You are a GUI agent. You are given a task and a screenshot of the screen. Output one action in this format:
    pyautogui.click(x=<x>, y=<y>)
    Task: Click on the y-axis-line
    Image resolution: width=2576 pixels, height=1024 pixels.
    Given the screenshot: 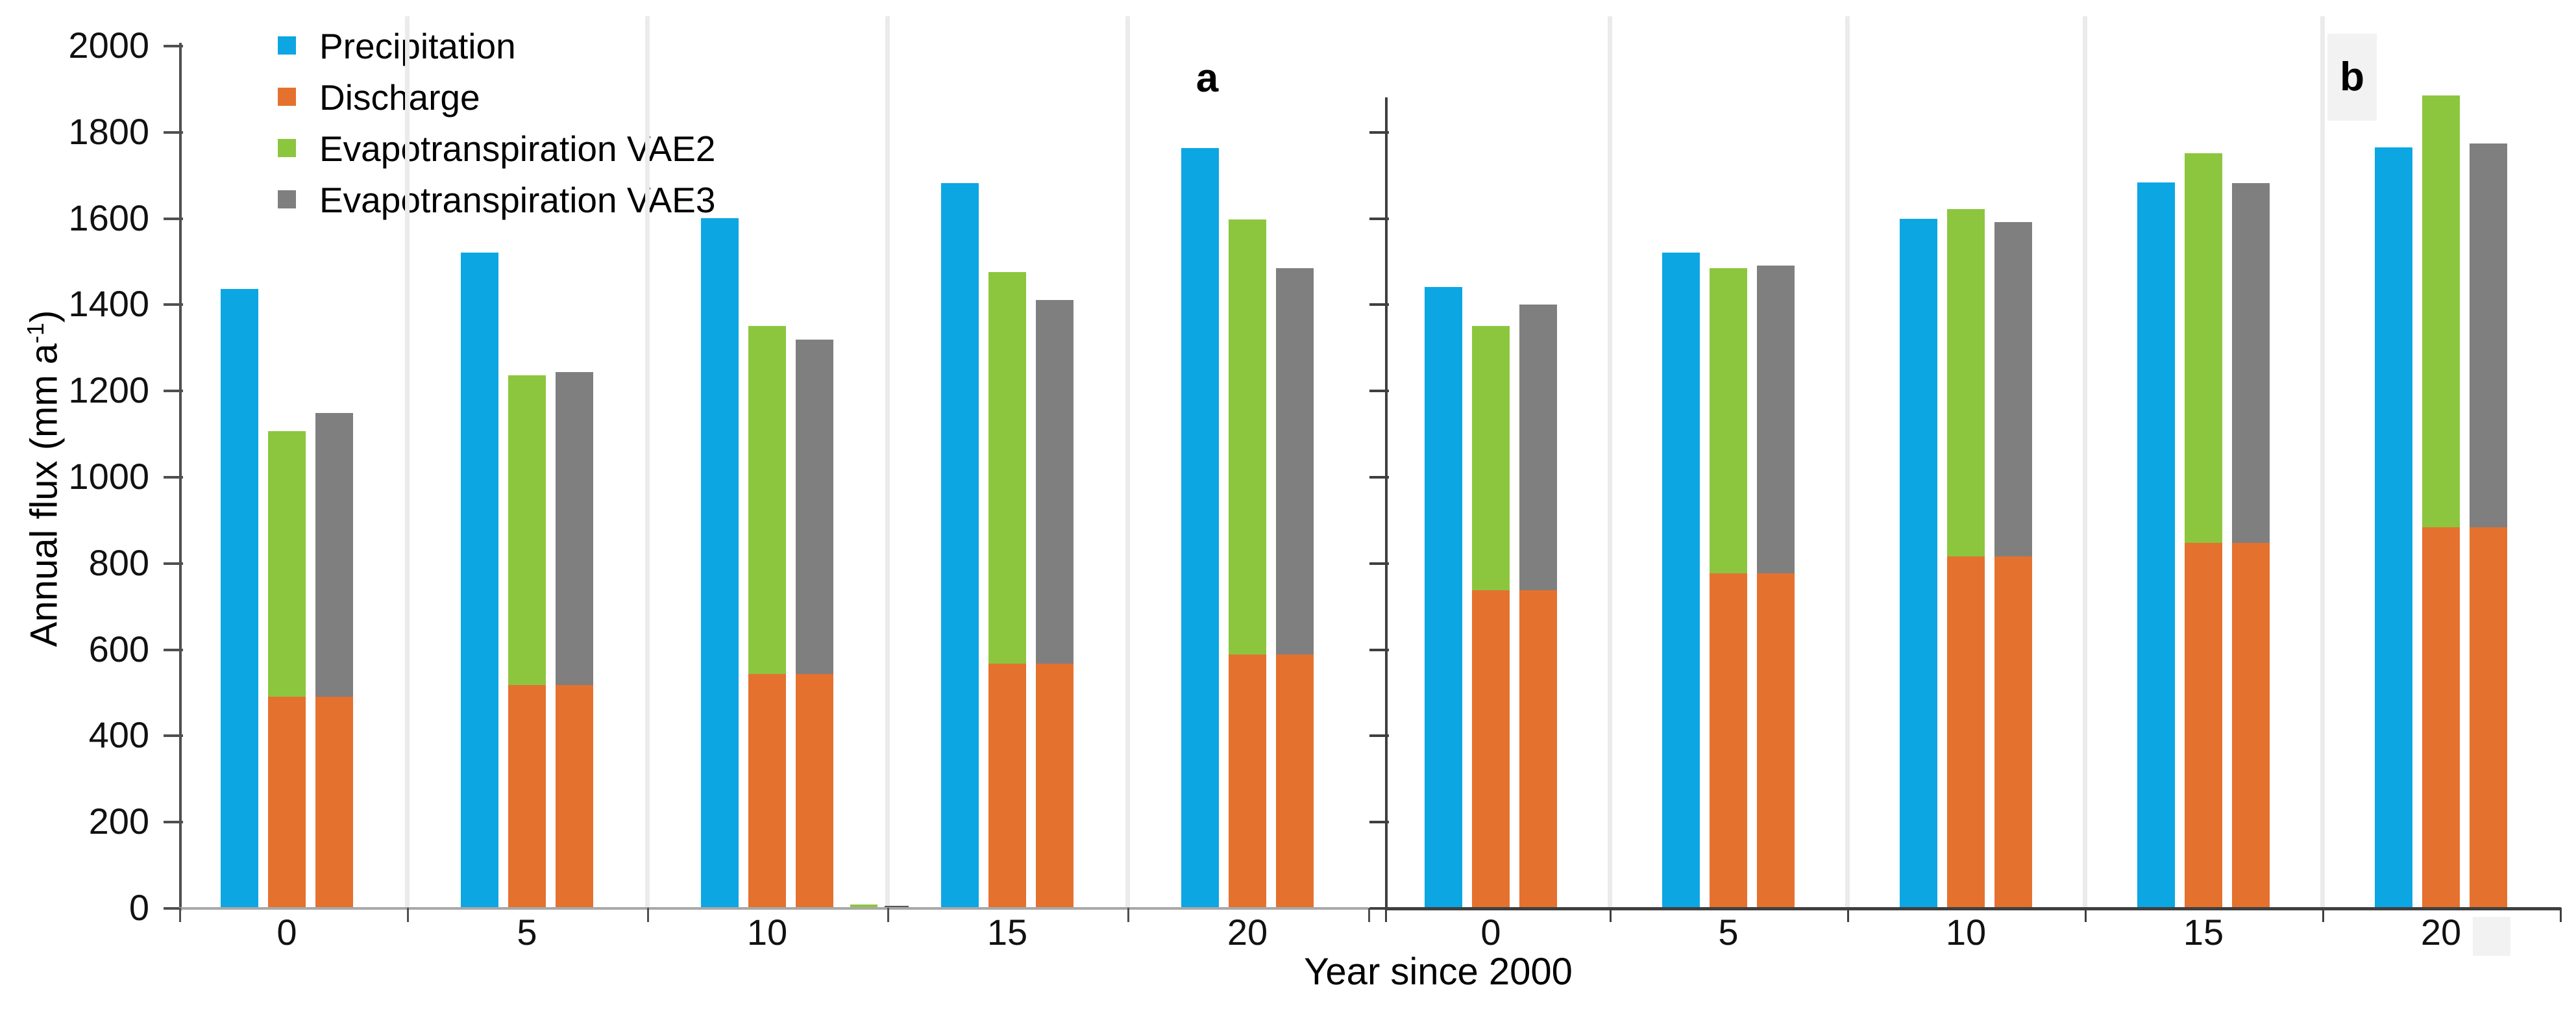 What is the action you would take?
    pyautogui.click(x=1386, y=503)
    